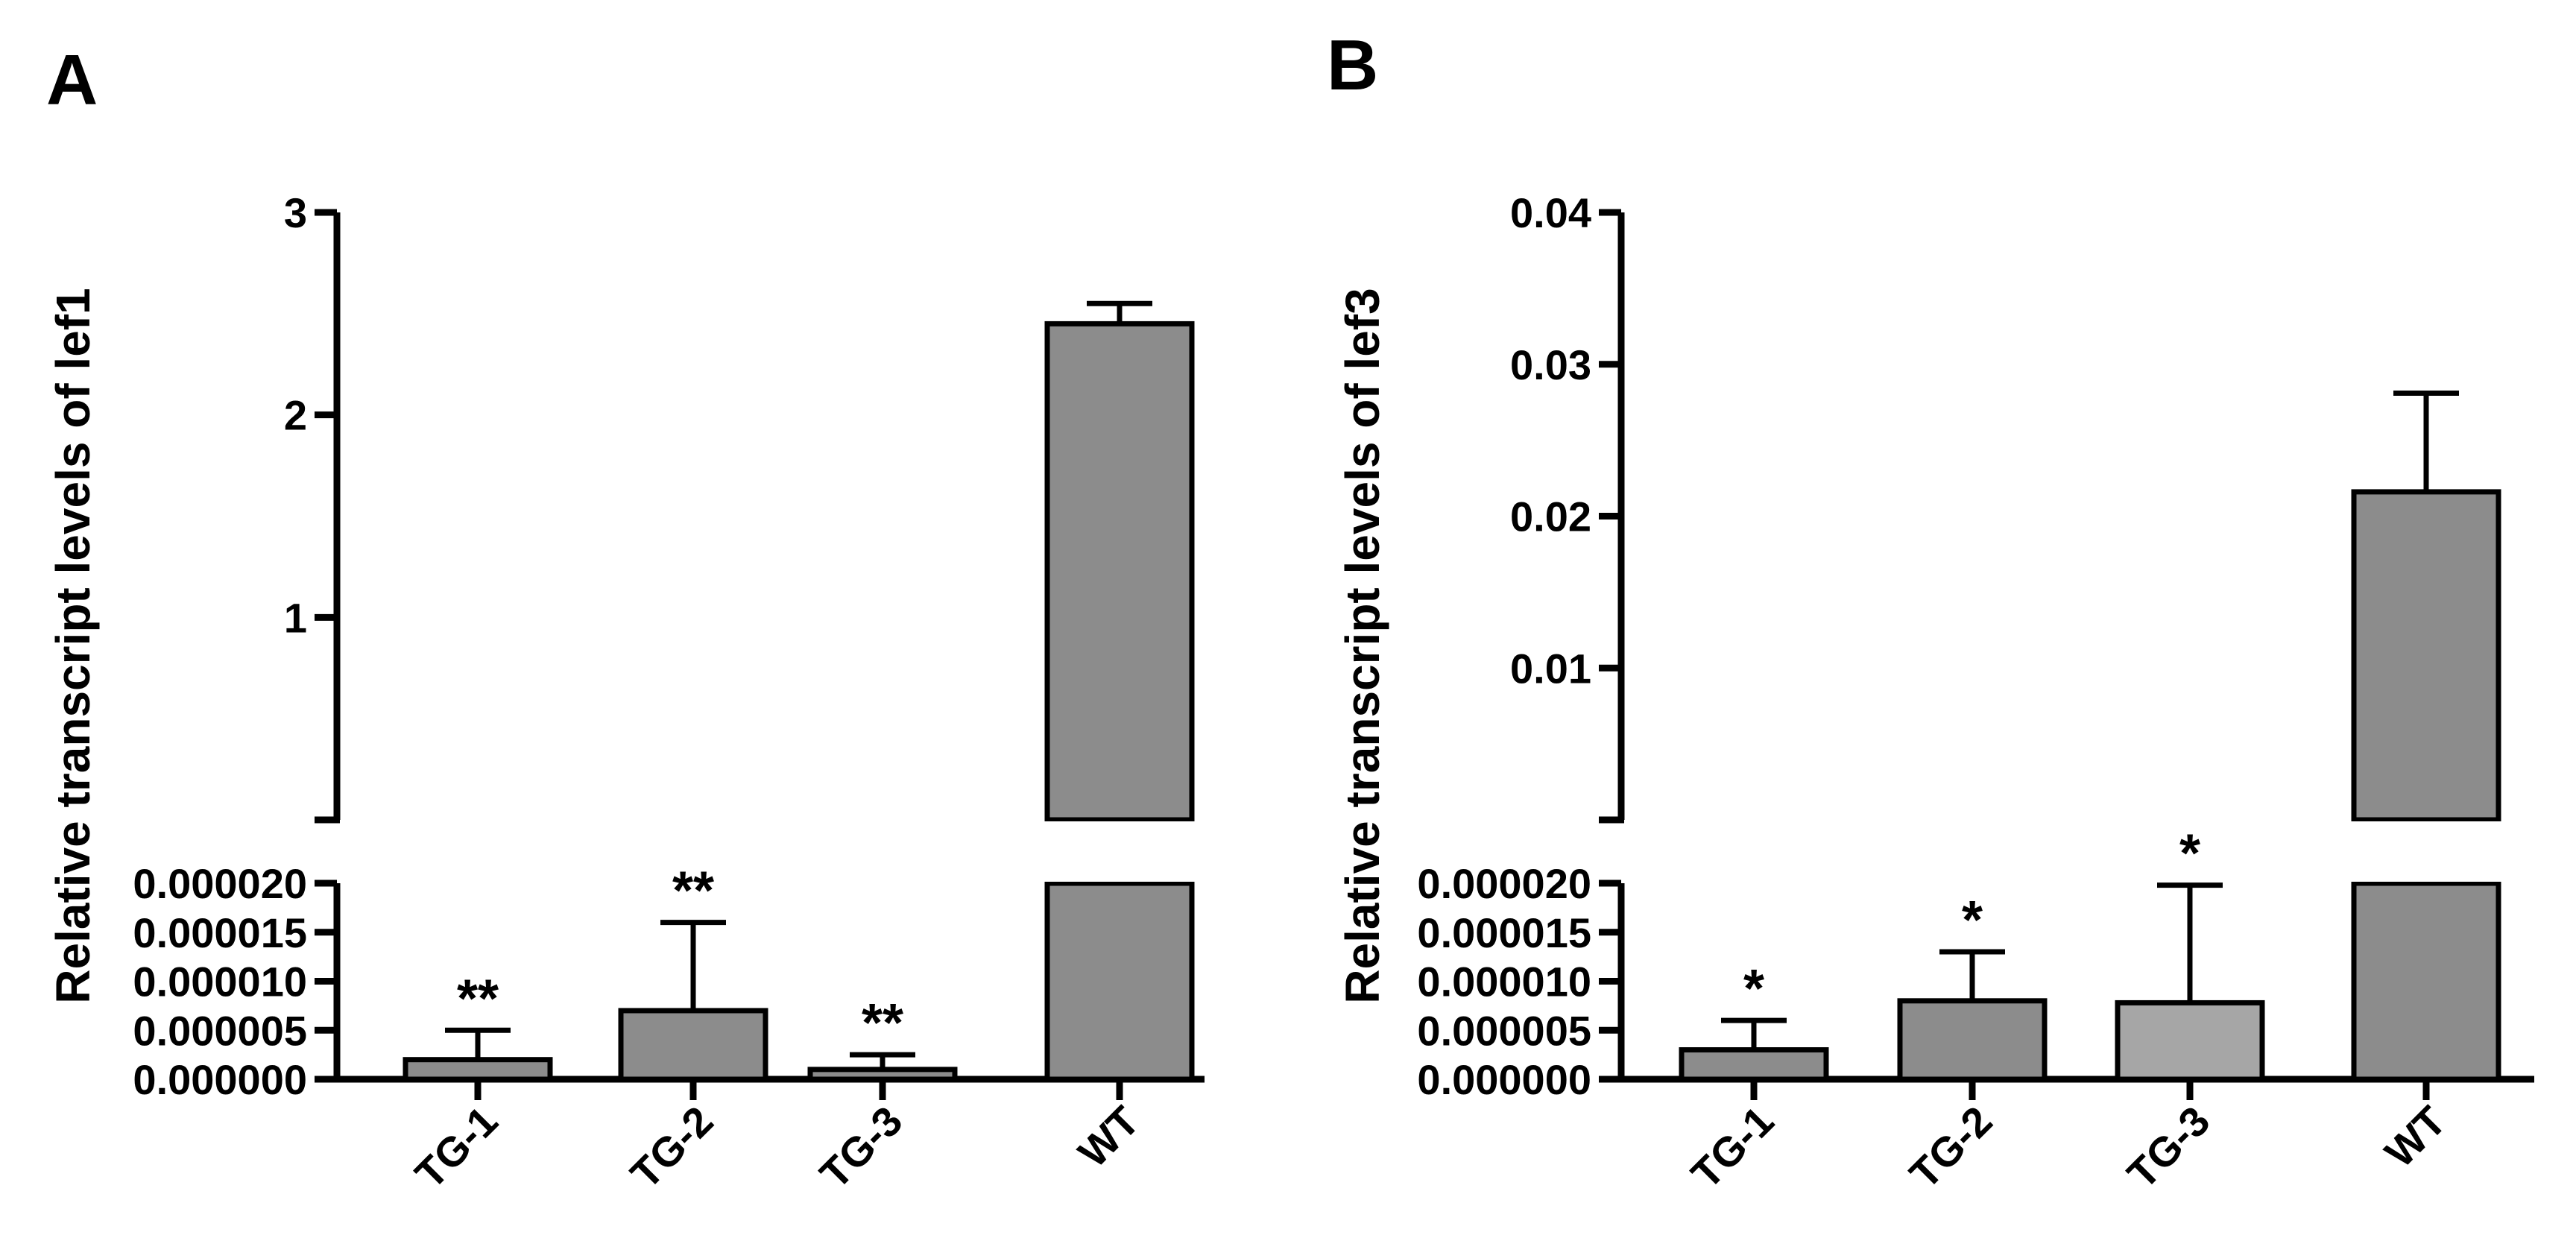 This screenshot has width=2576, height=1238. I want to click on y-tick-label-upper: 0.03, so click(1551, 364).